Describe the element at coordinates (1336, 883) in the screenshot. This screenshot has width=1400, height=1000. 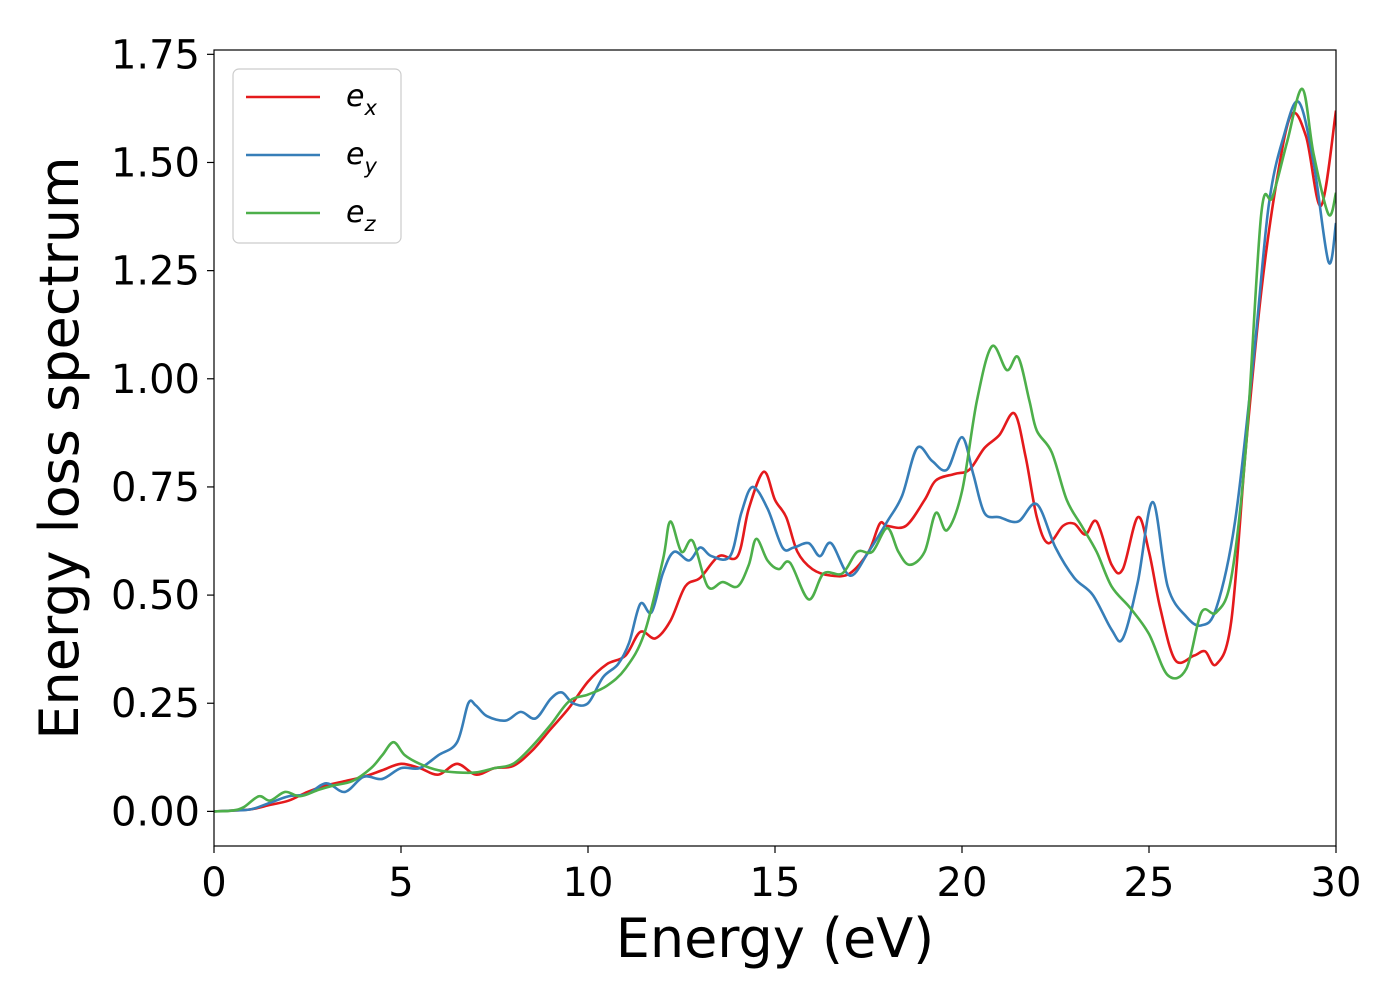
I see `x-tick-label: 30` at that location.